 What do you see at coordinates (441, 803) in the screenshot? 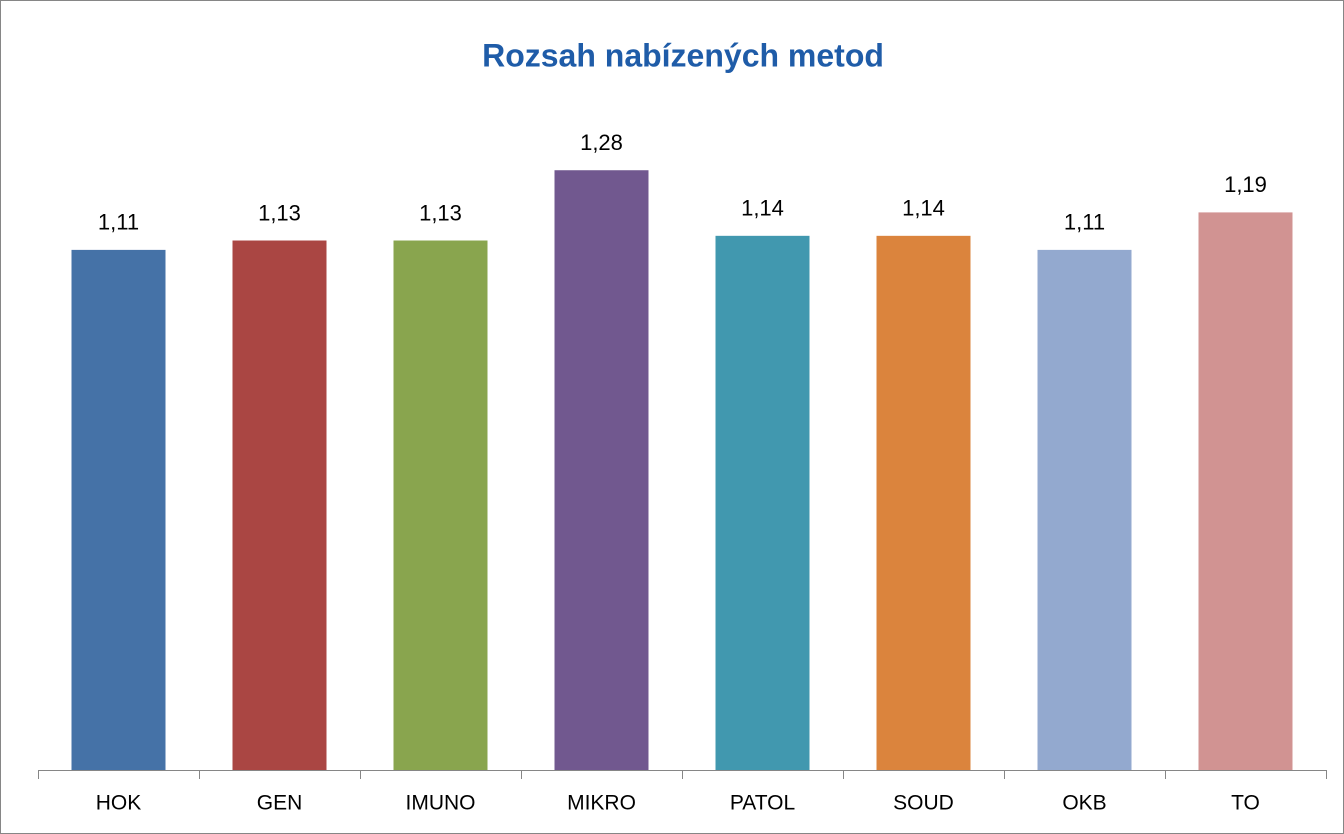
I see `x-tick-label: IMUNO` at bounding box center [441, 803].